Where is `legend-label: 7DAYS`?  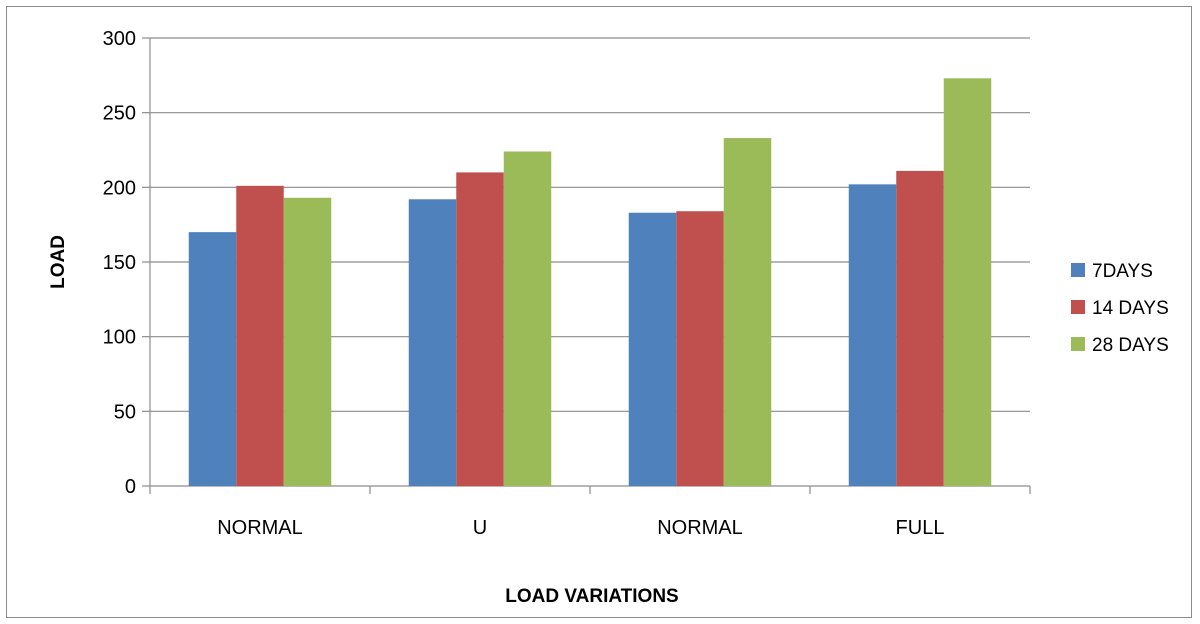 legend-label: 7DAYS is located at coordinates (1122, 271).